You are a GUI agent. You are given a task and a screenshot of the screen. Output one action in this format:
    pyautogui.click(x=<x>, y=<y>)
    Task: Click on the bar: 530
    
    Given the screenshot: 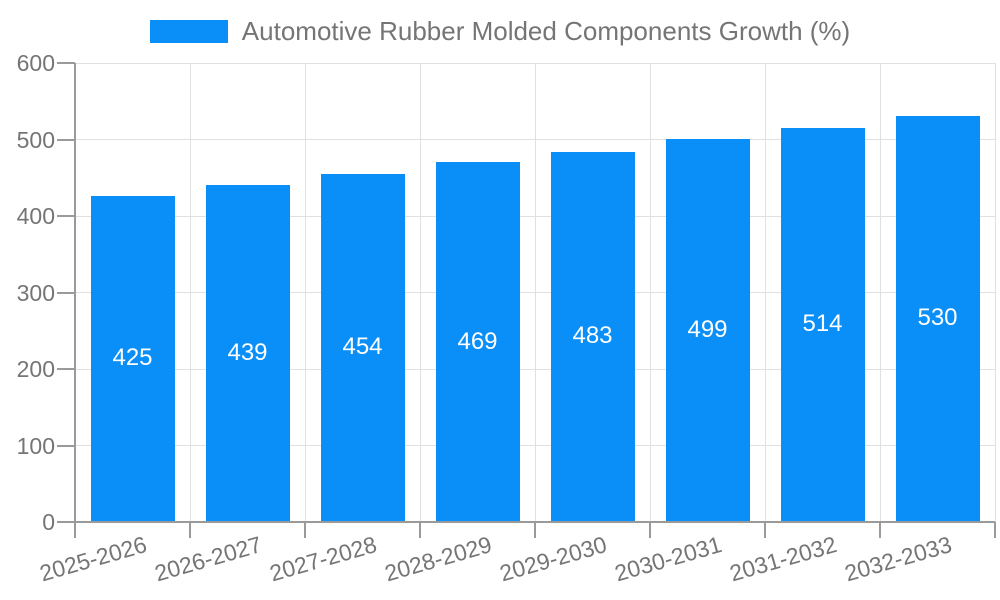 What is the action you would take?
    pyautogui.click(x=937, y=318)
    